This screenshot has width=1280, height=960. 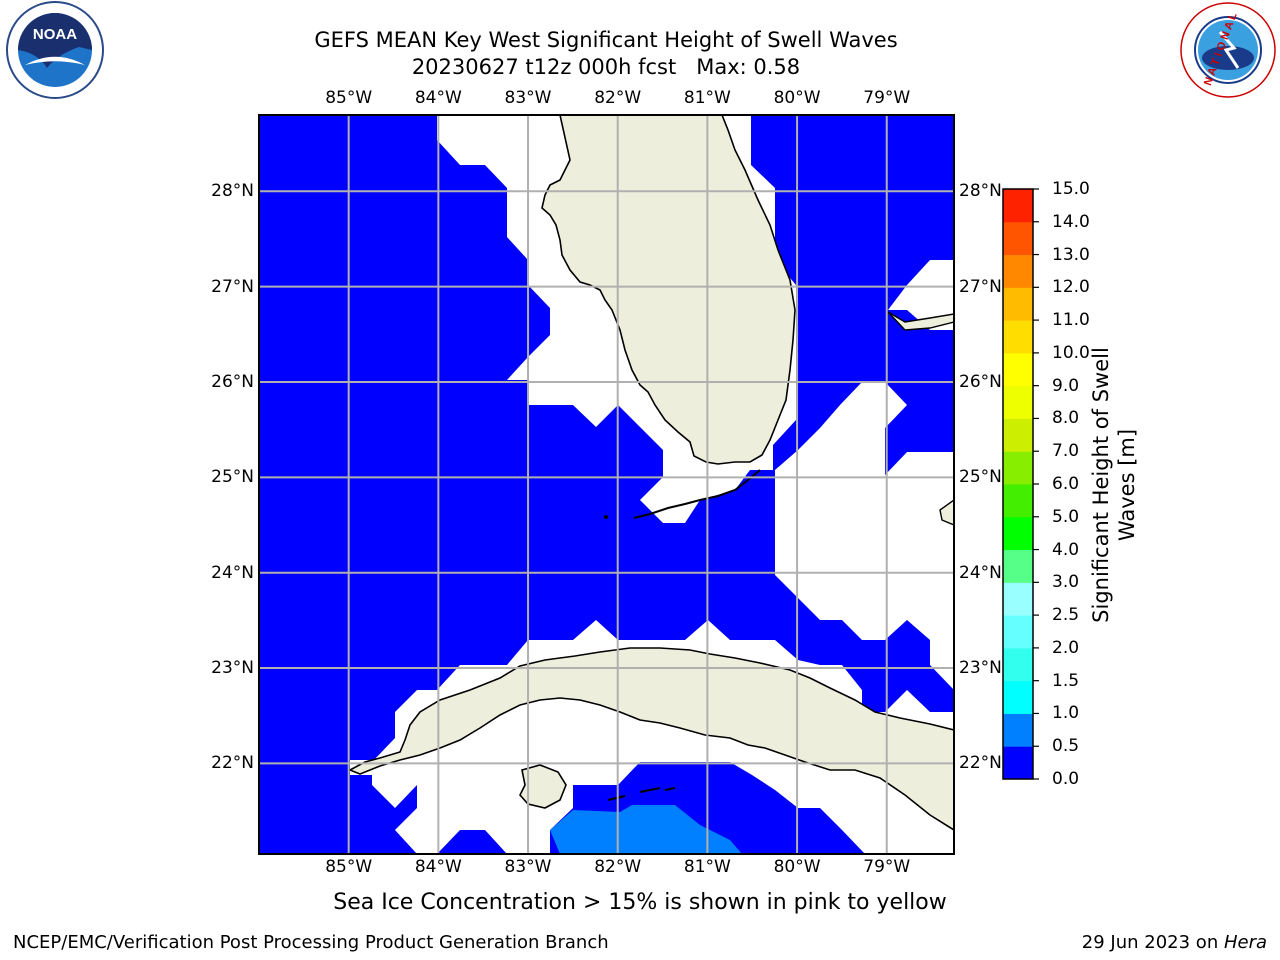 What do you see at coordinates (1071, 352) in the screenshot?
I see `colorbar-tick-label: 10.0` at bounding box center [1071, 352].